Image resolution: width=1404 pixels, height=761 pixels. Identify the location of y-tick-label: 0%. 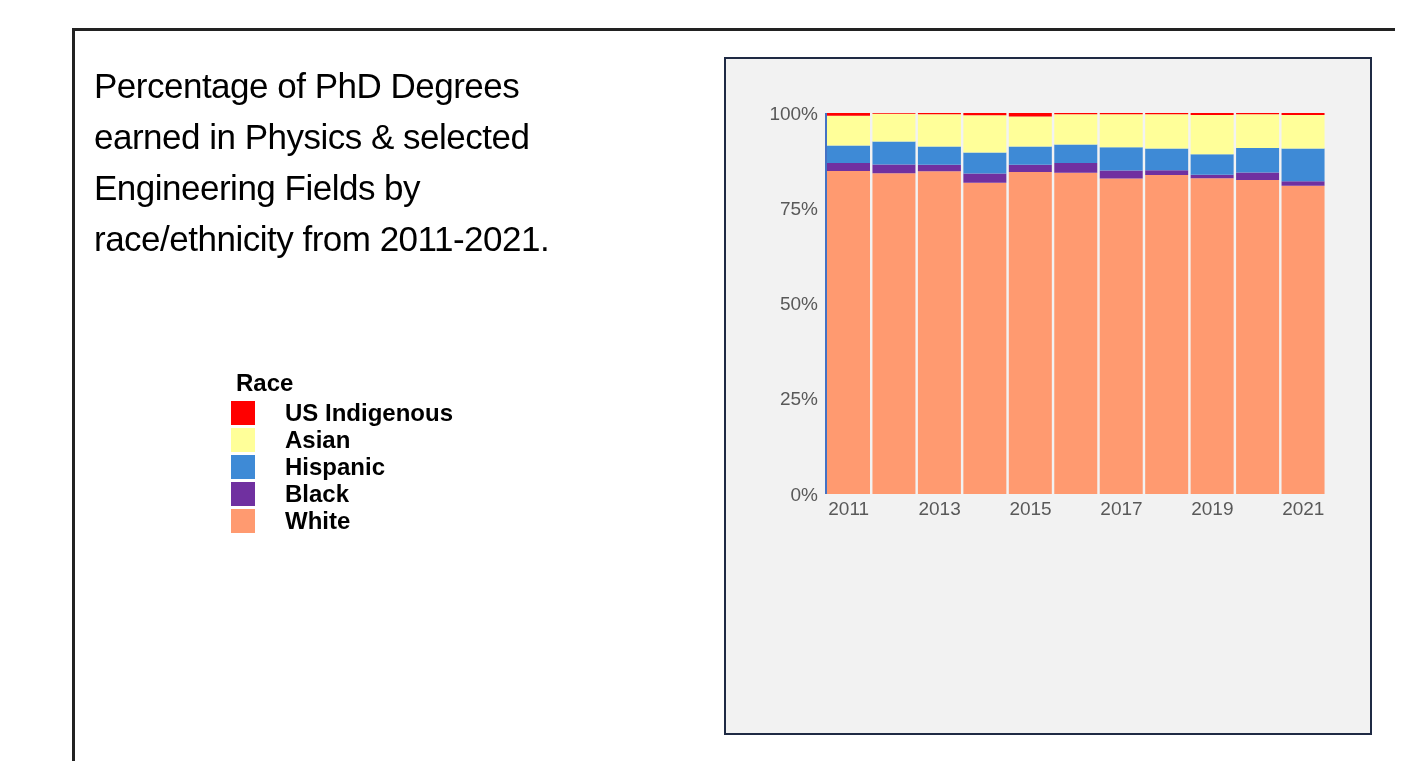
(804, 494).